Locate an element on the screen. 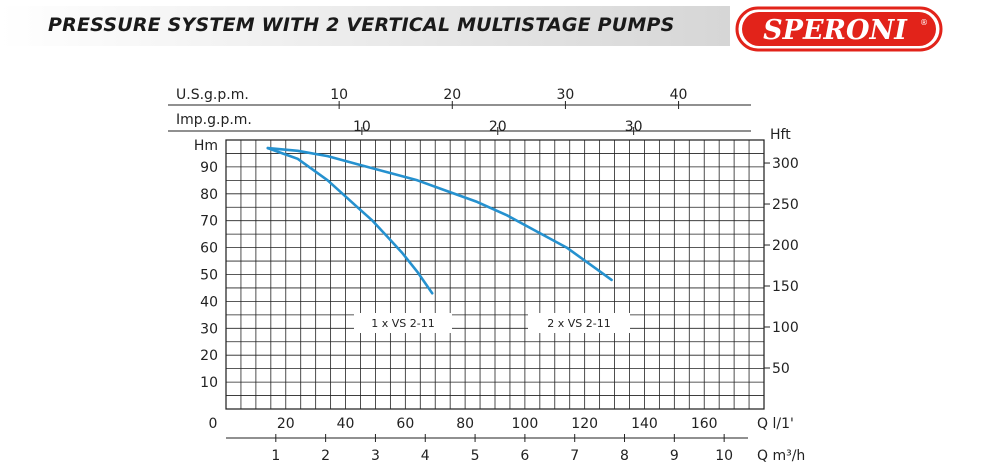 The width and height of the screenshot is (986, 471). usgpm-tick-label: 20 is located at coordinates (452, 95).